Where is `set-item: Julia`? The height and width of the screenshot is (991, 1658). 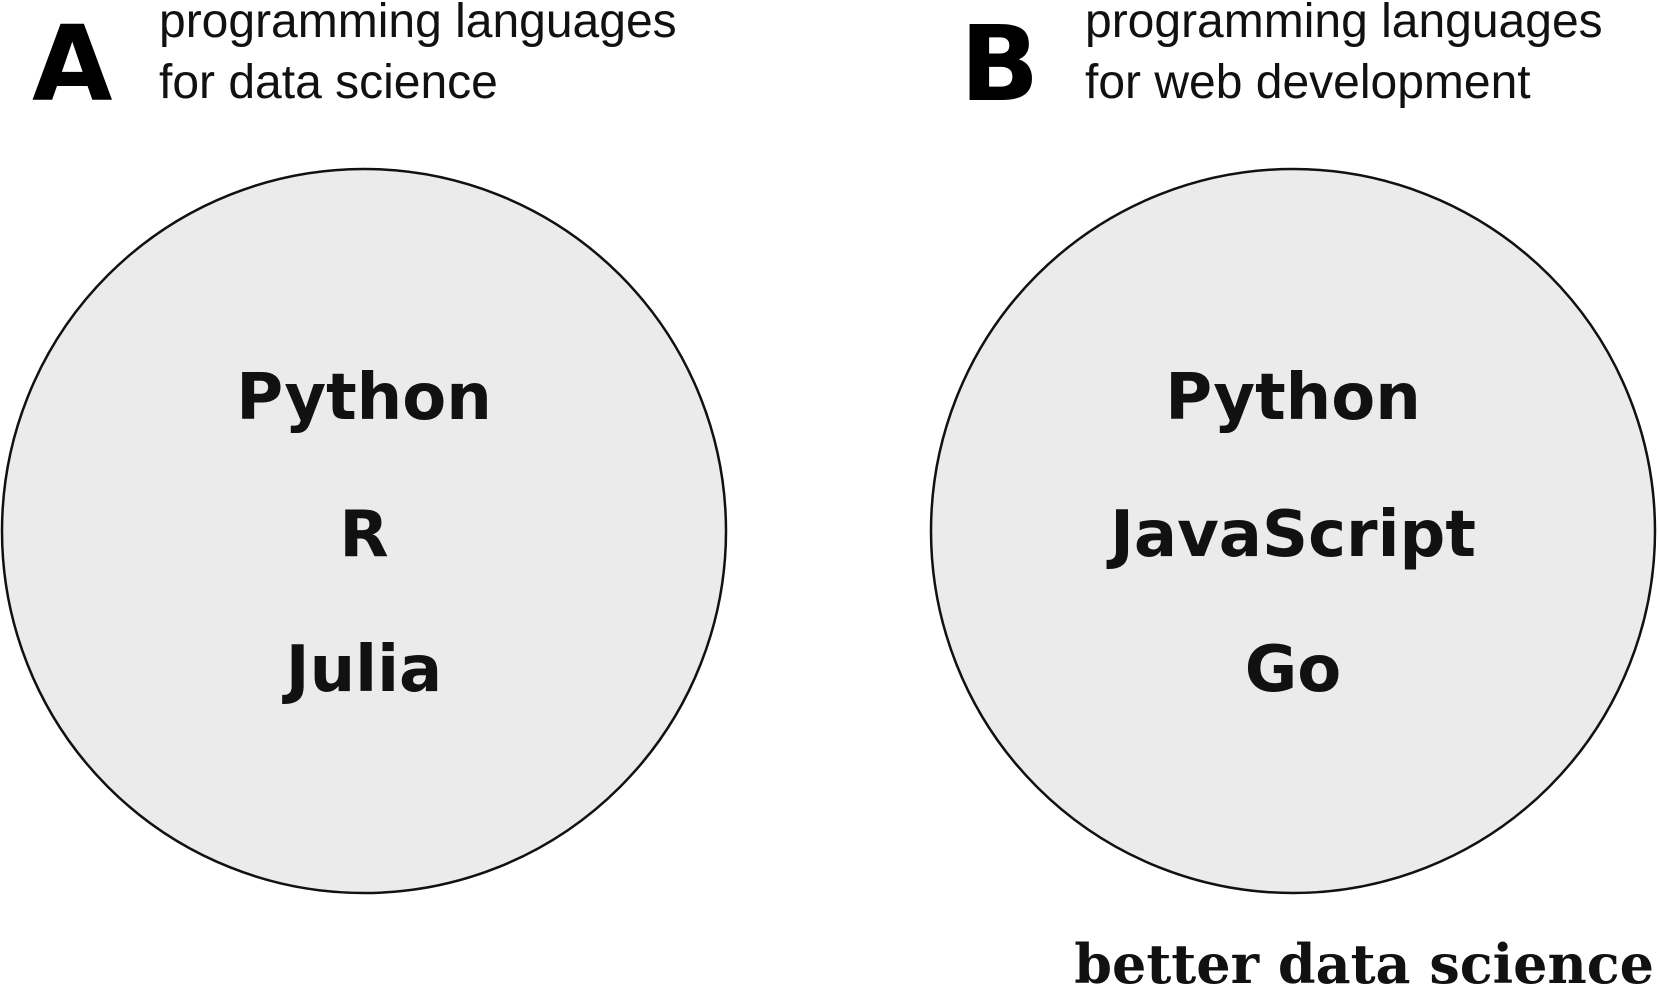
set-item: Julia is located at coordinates (362, 670).